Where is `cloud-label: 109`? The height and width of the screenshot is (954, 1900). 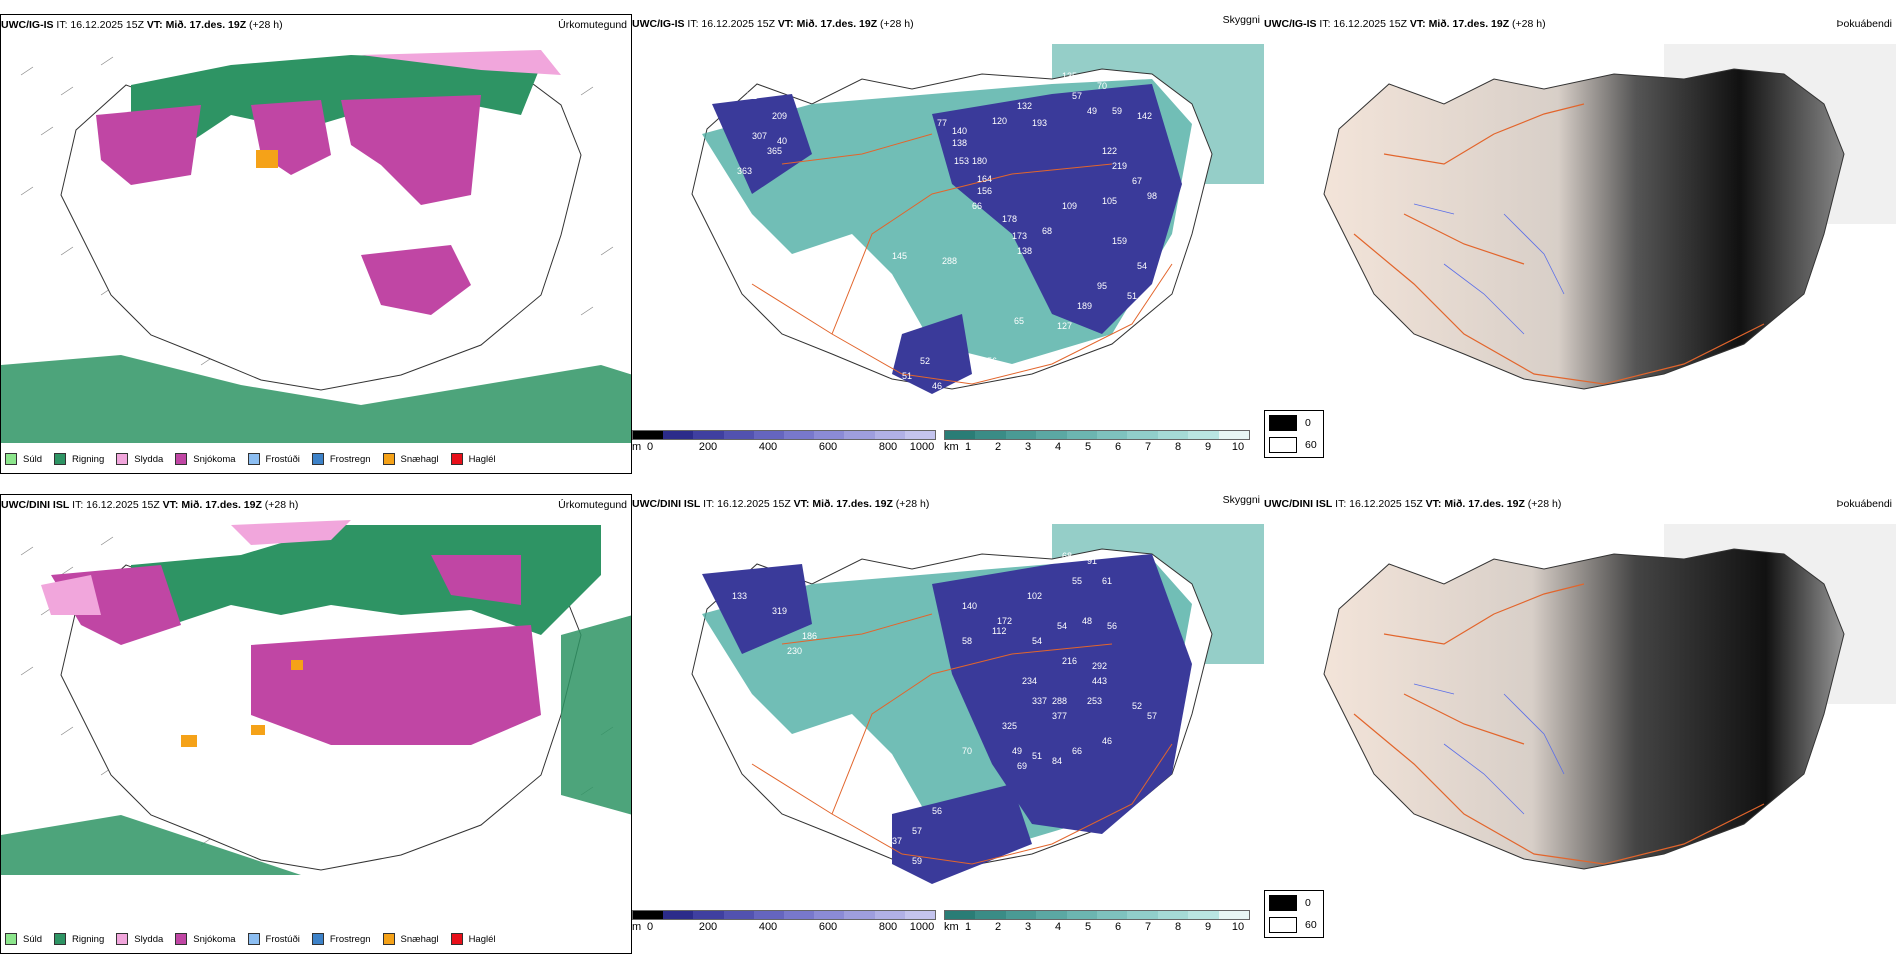
cloud-label: 109 is located at coordinates (1069, 206).